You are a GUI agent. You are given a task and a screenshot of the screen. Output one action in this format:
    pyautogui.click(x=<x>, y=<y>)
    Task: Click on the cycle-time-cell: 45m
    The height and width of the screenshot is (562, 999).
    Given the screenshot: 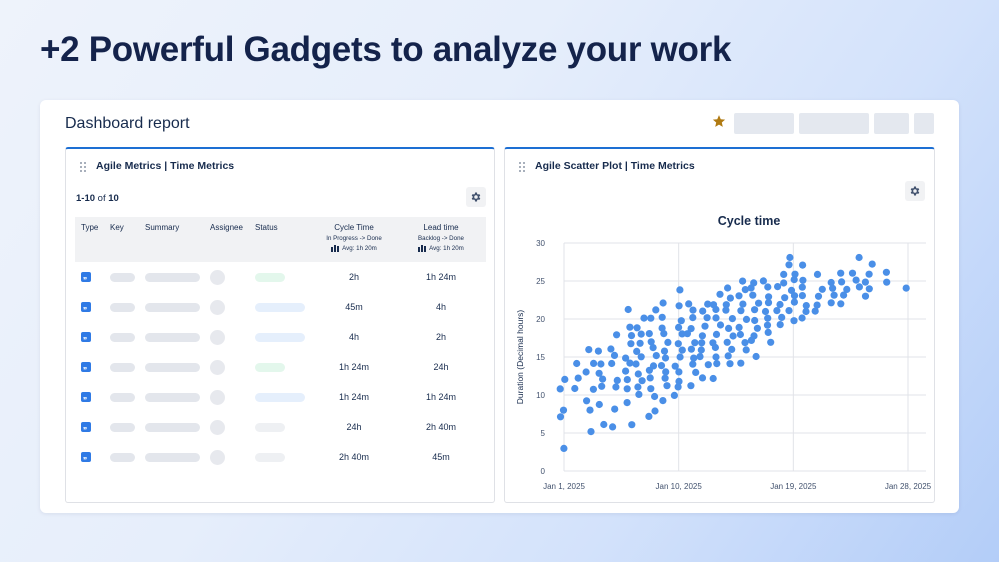 What is the action you would take?
    pyautogui.click(x=354, y=307)
    